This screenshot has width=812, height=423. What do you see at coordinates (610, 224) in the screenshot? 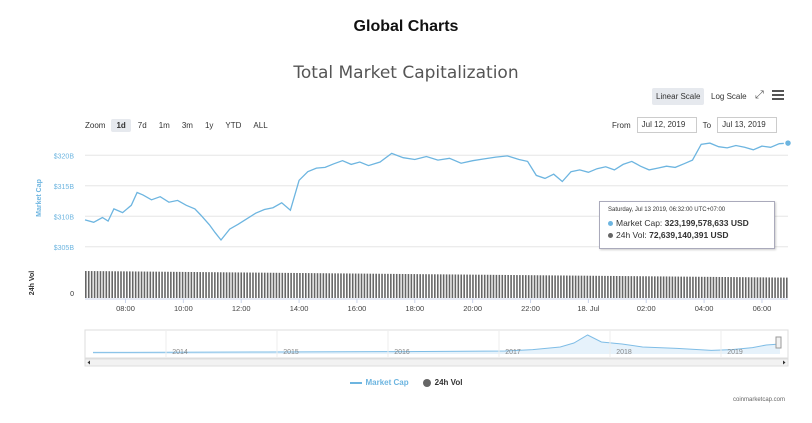
I see `market-cap-dot-icon` at bounding box center [610, 224].